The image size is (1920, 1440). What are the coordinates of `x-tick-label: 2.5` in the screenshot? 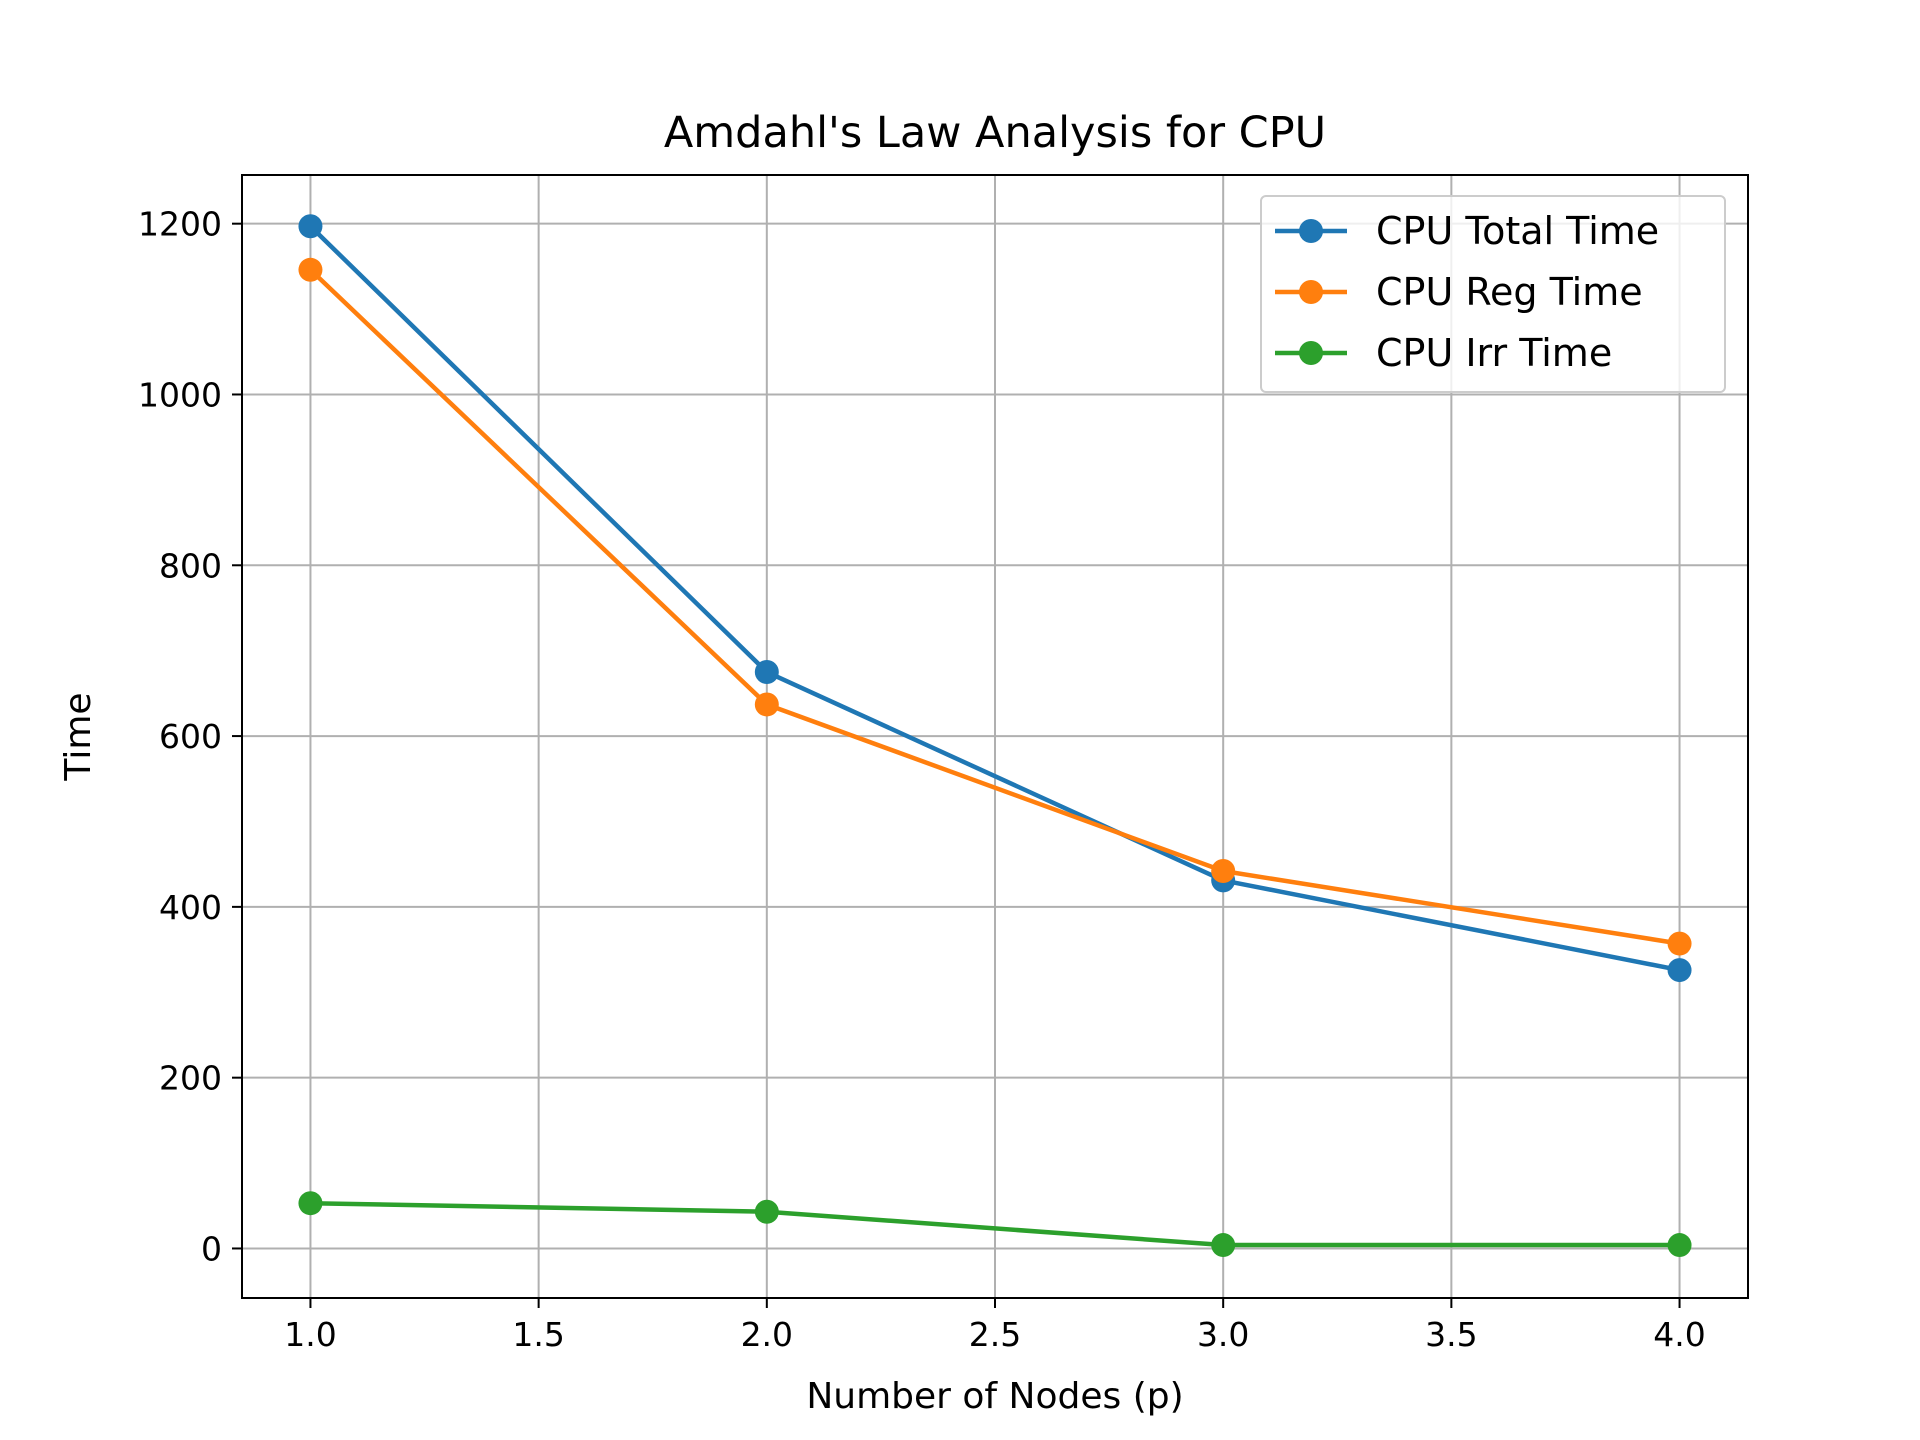 It's located at (995, 1334).